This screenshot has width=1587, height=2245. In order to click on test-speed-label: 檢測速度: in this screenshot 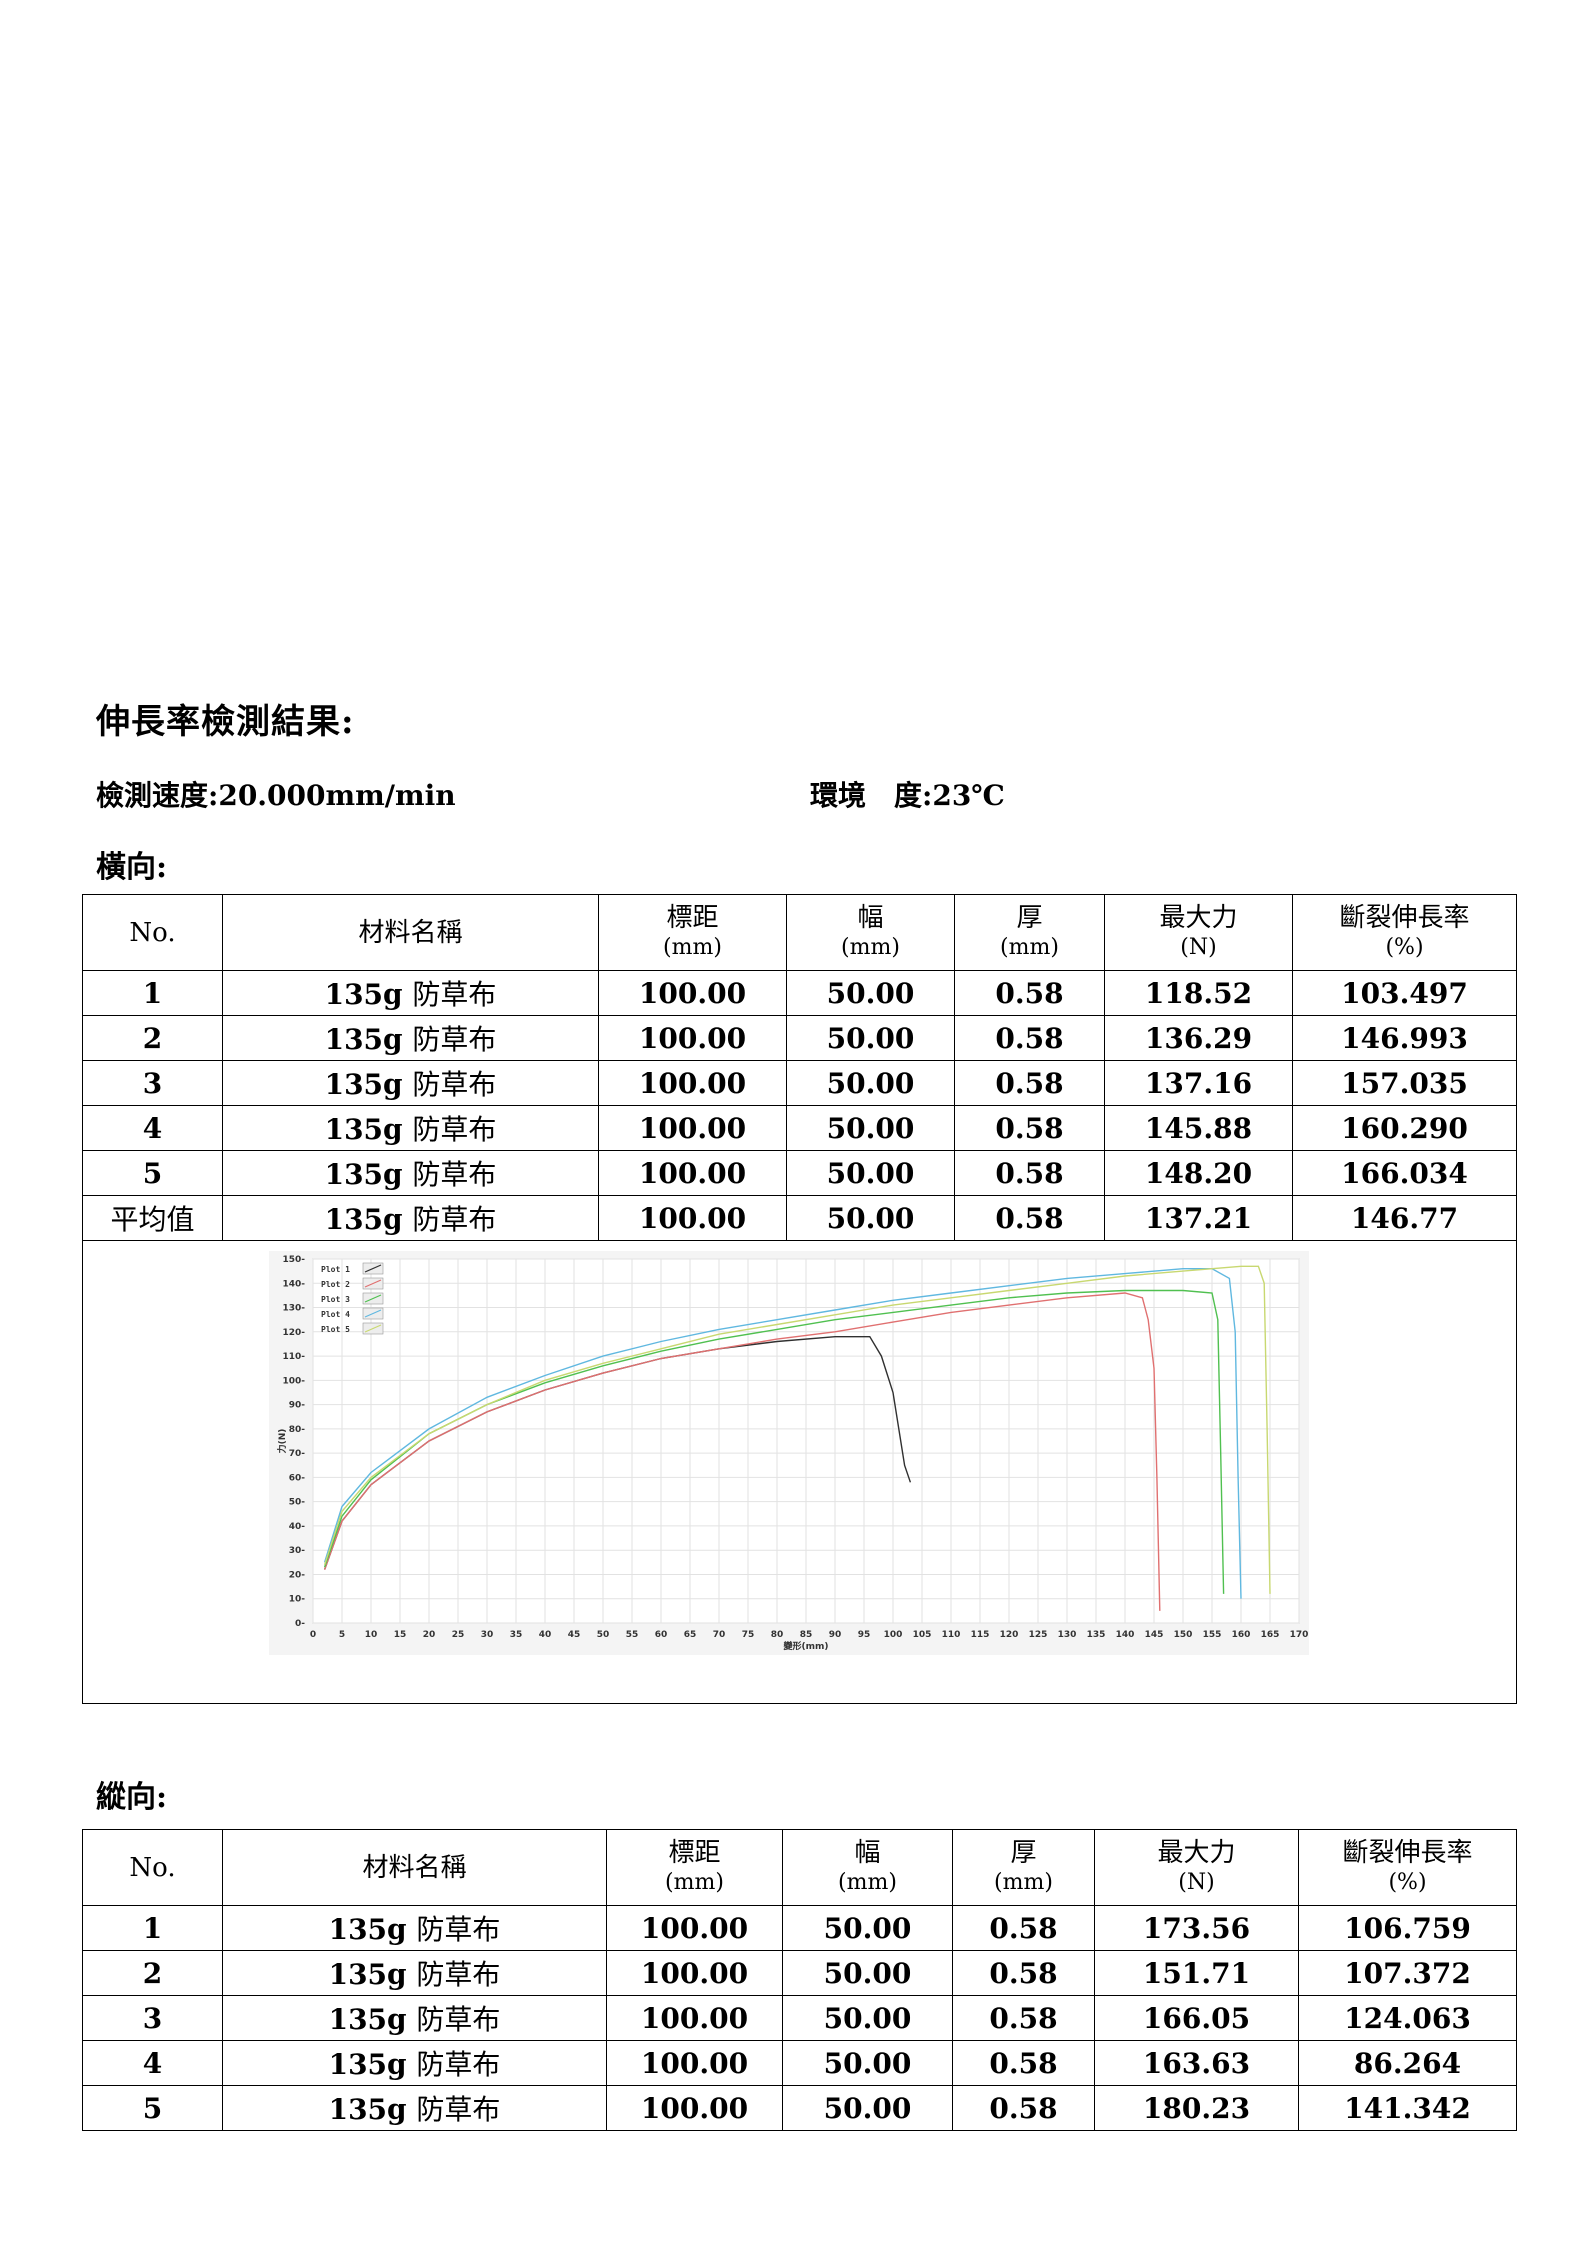, I will do `click(157, 795)`.